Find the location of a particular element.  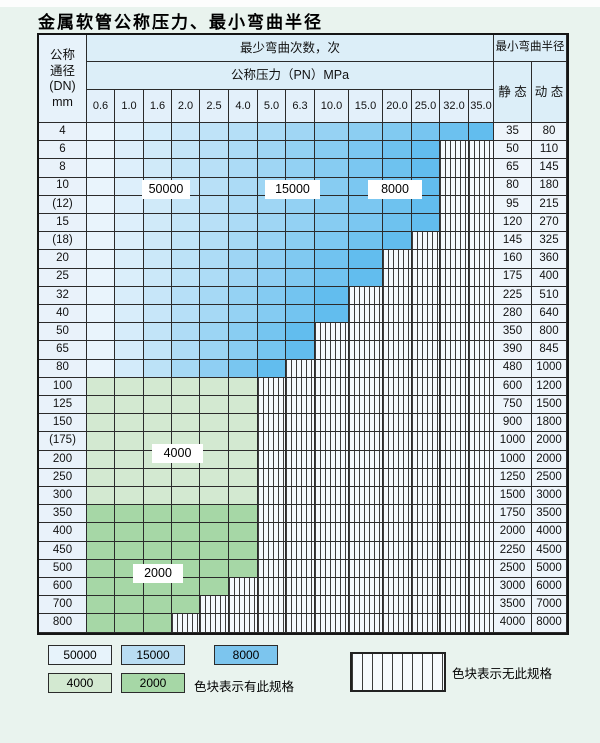

pressure-tick-25.0: 25.0 is located at coordinates (426, 106).